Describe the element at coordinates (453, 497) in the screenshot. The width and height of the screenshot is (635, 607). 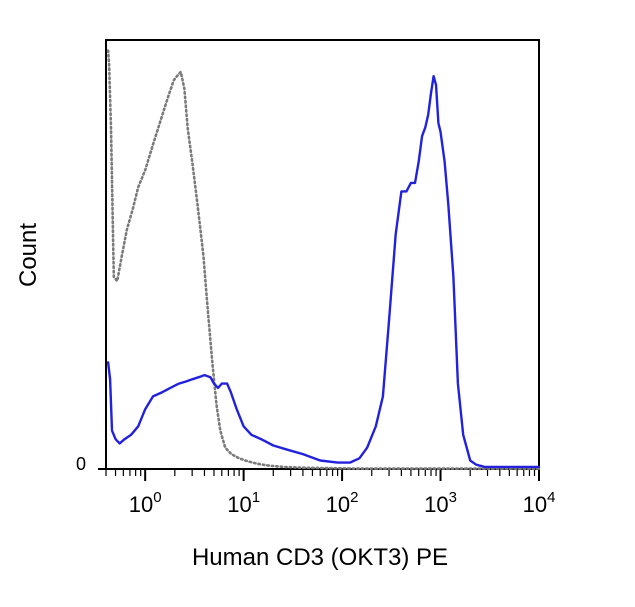
I see `x-tick-label-exponent: 3` at that location.